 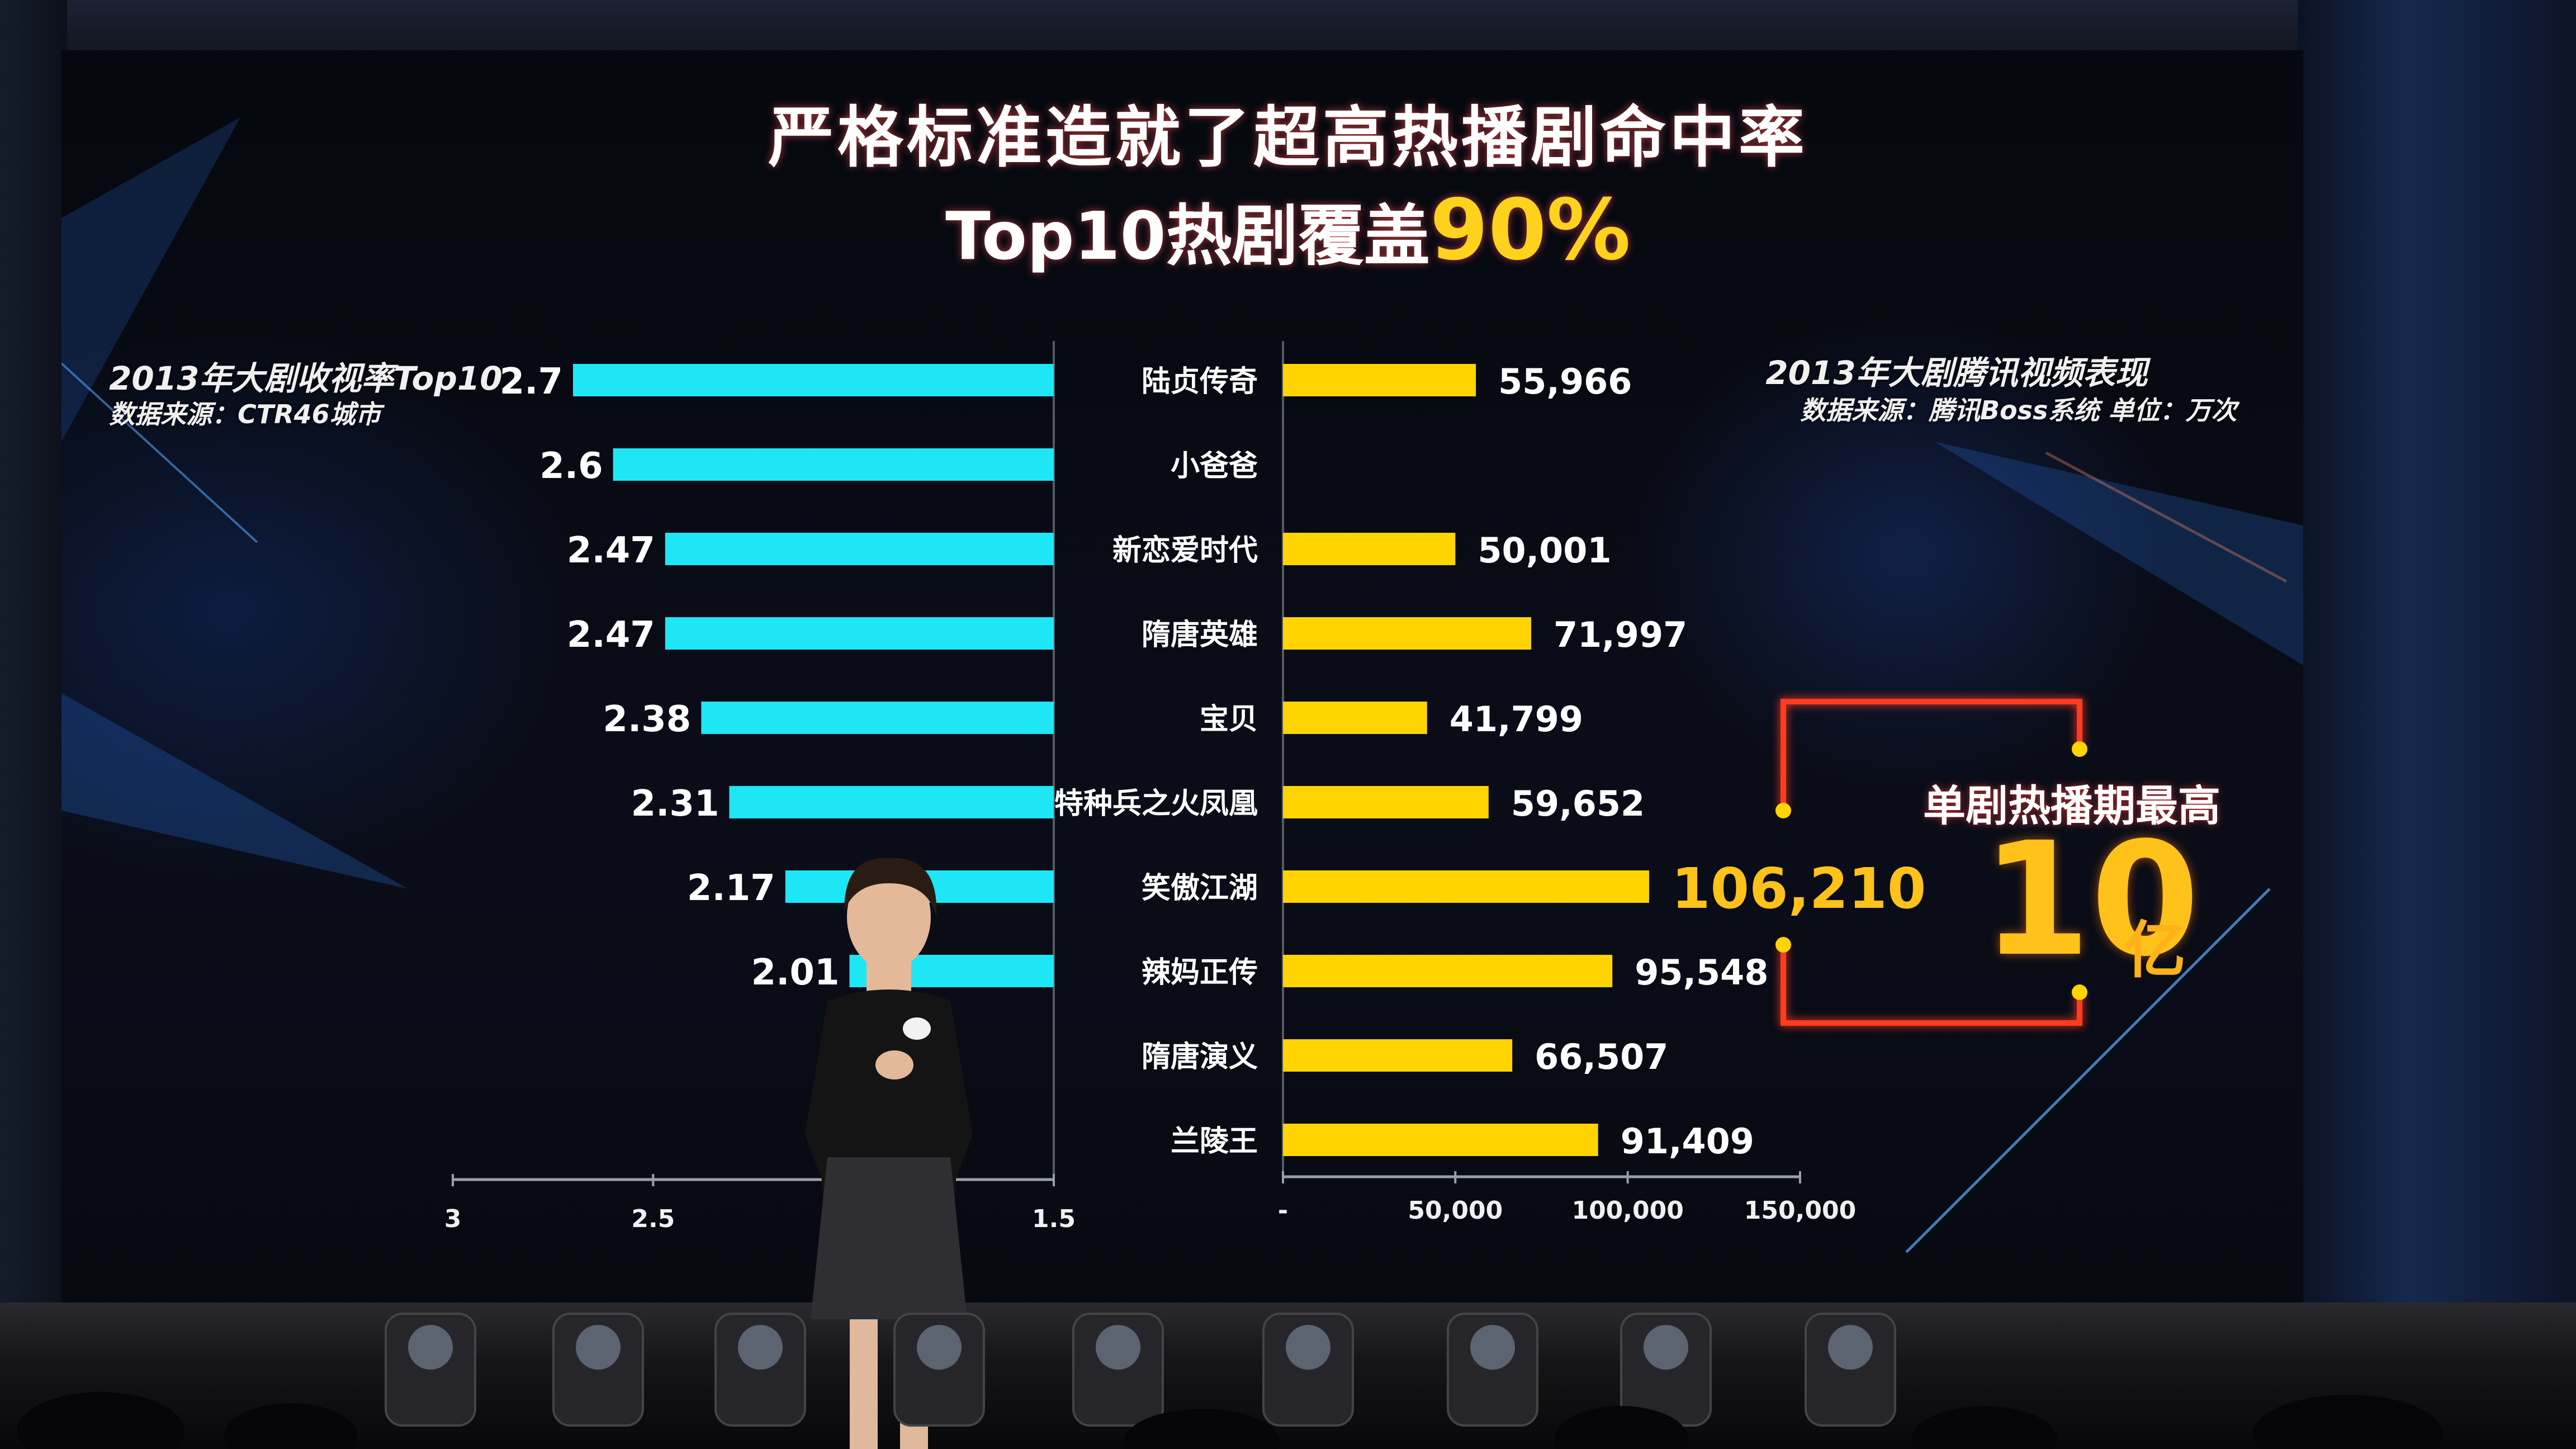 What do you see at coordinates (2071, 806) in the screenshot?
I see `highlight-label: 单剧热播期最高` at bounding box center [2071, 806].